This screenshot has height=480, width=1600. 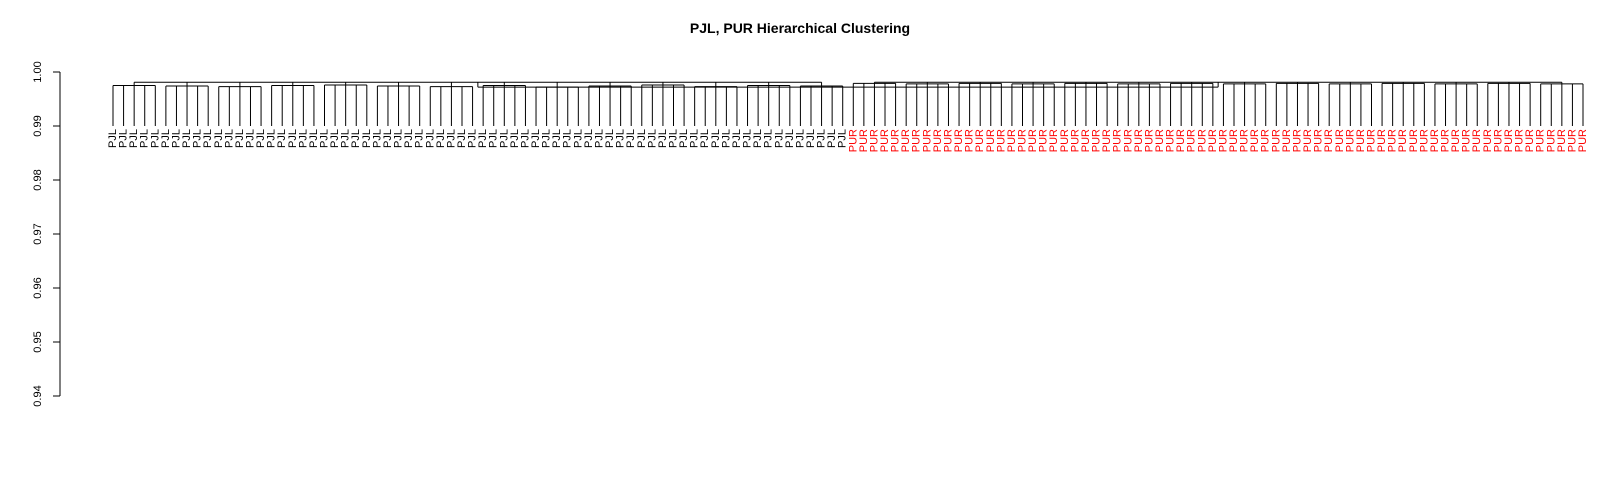 What do you see at coordinates (38, 125) in the screenshot?
I see `y-tick-label: 0.99` at bounding box center [38, 125].